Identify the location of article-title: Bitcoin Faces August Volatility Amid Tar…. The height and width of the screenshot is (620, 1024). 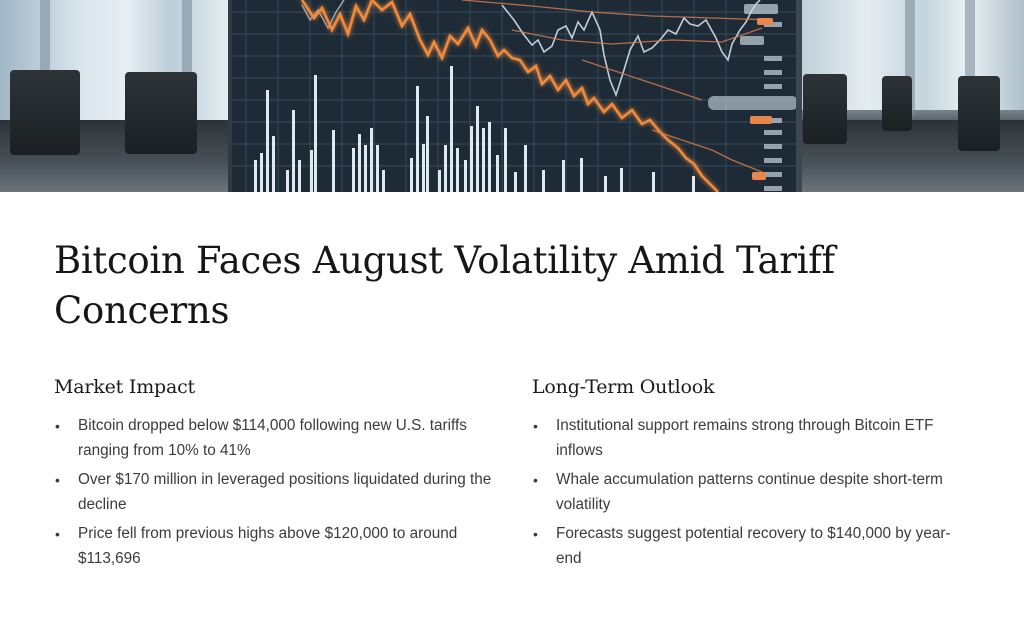
(444, 285).